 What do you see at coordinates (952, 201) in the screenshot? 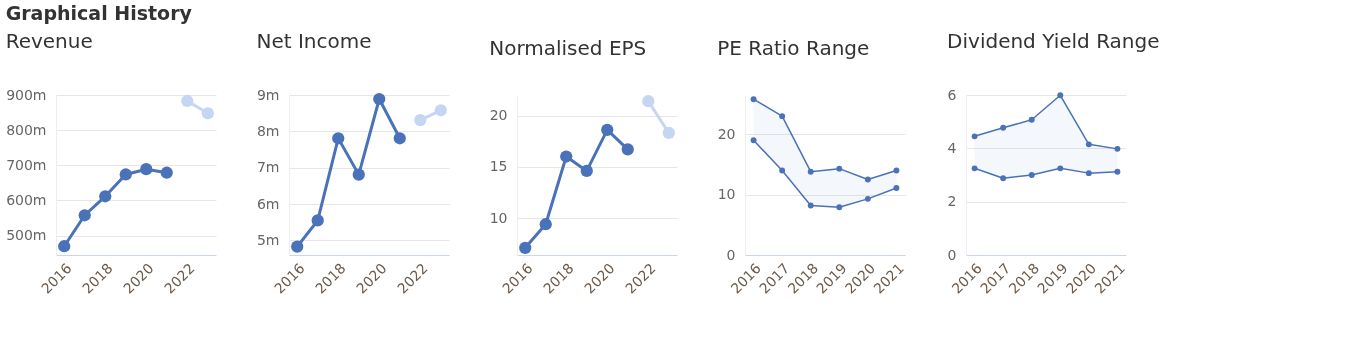
I see `y-tick-label: 2` at bounding box center [952, 201].